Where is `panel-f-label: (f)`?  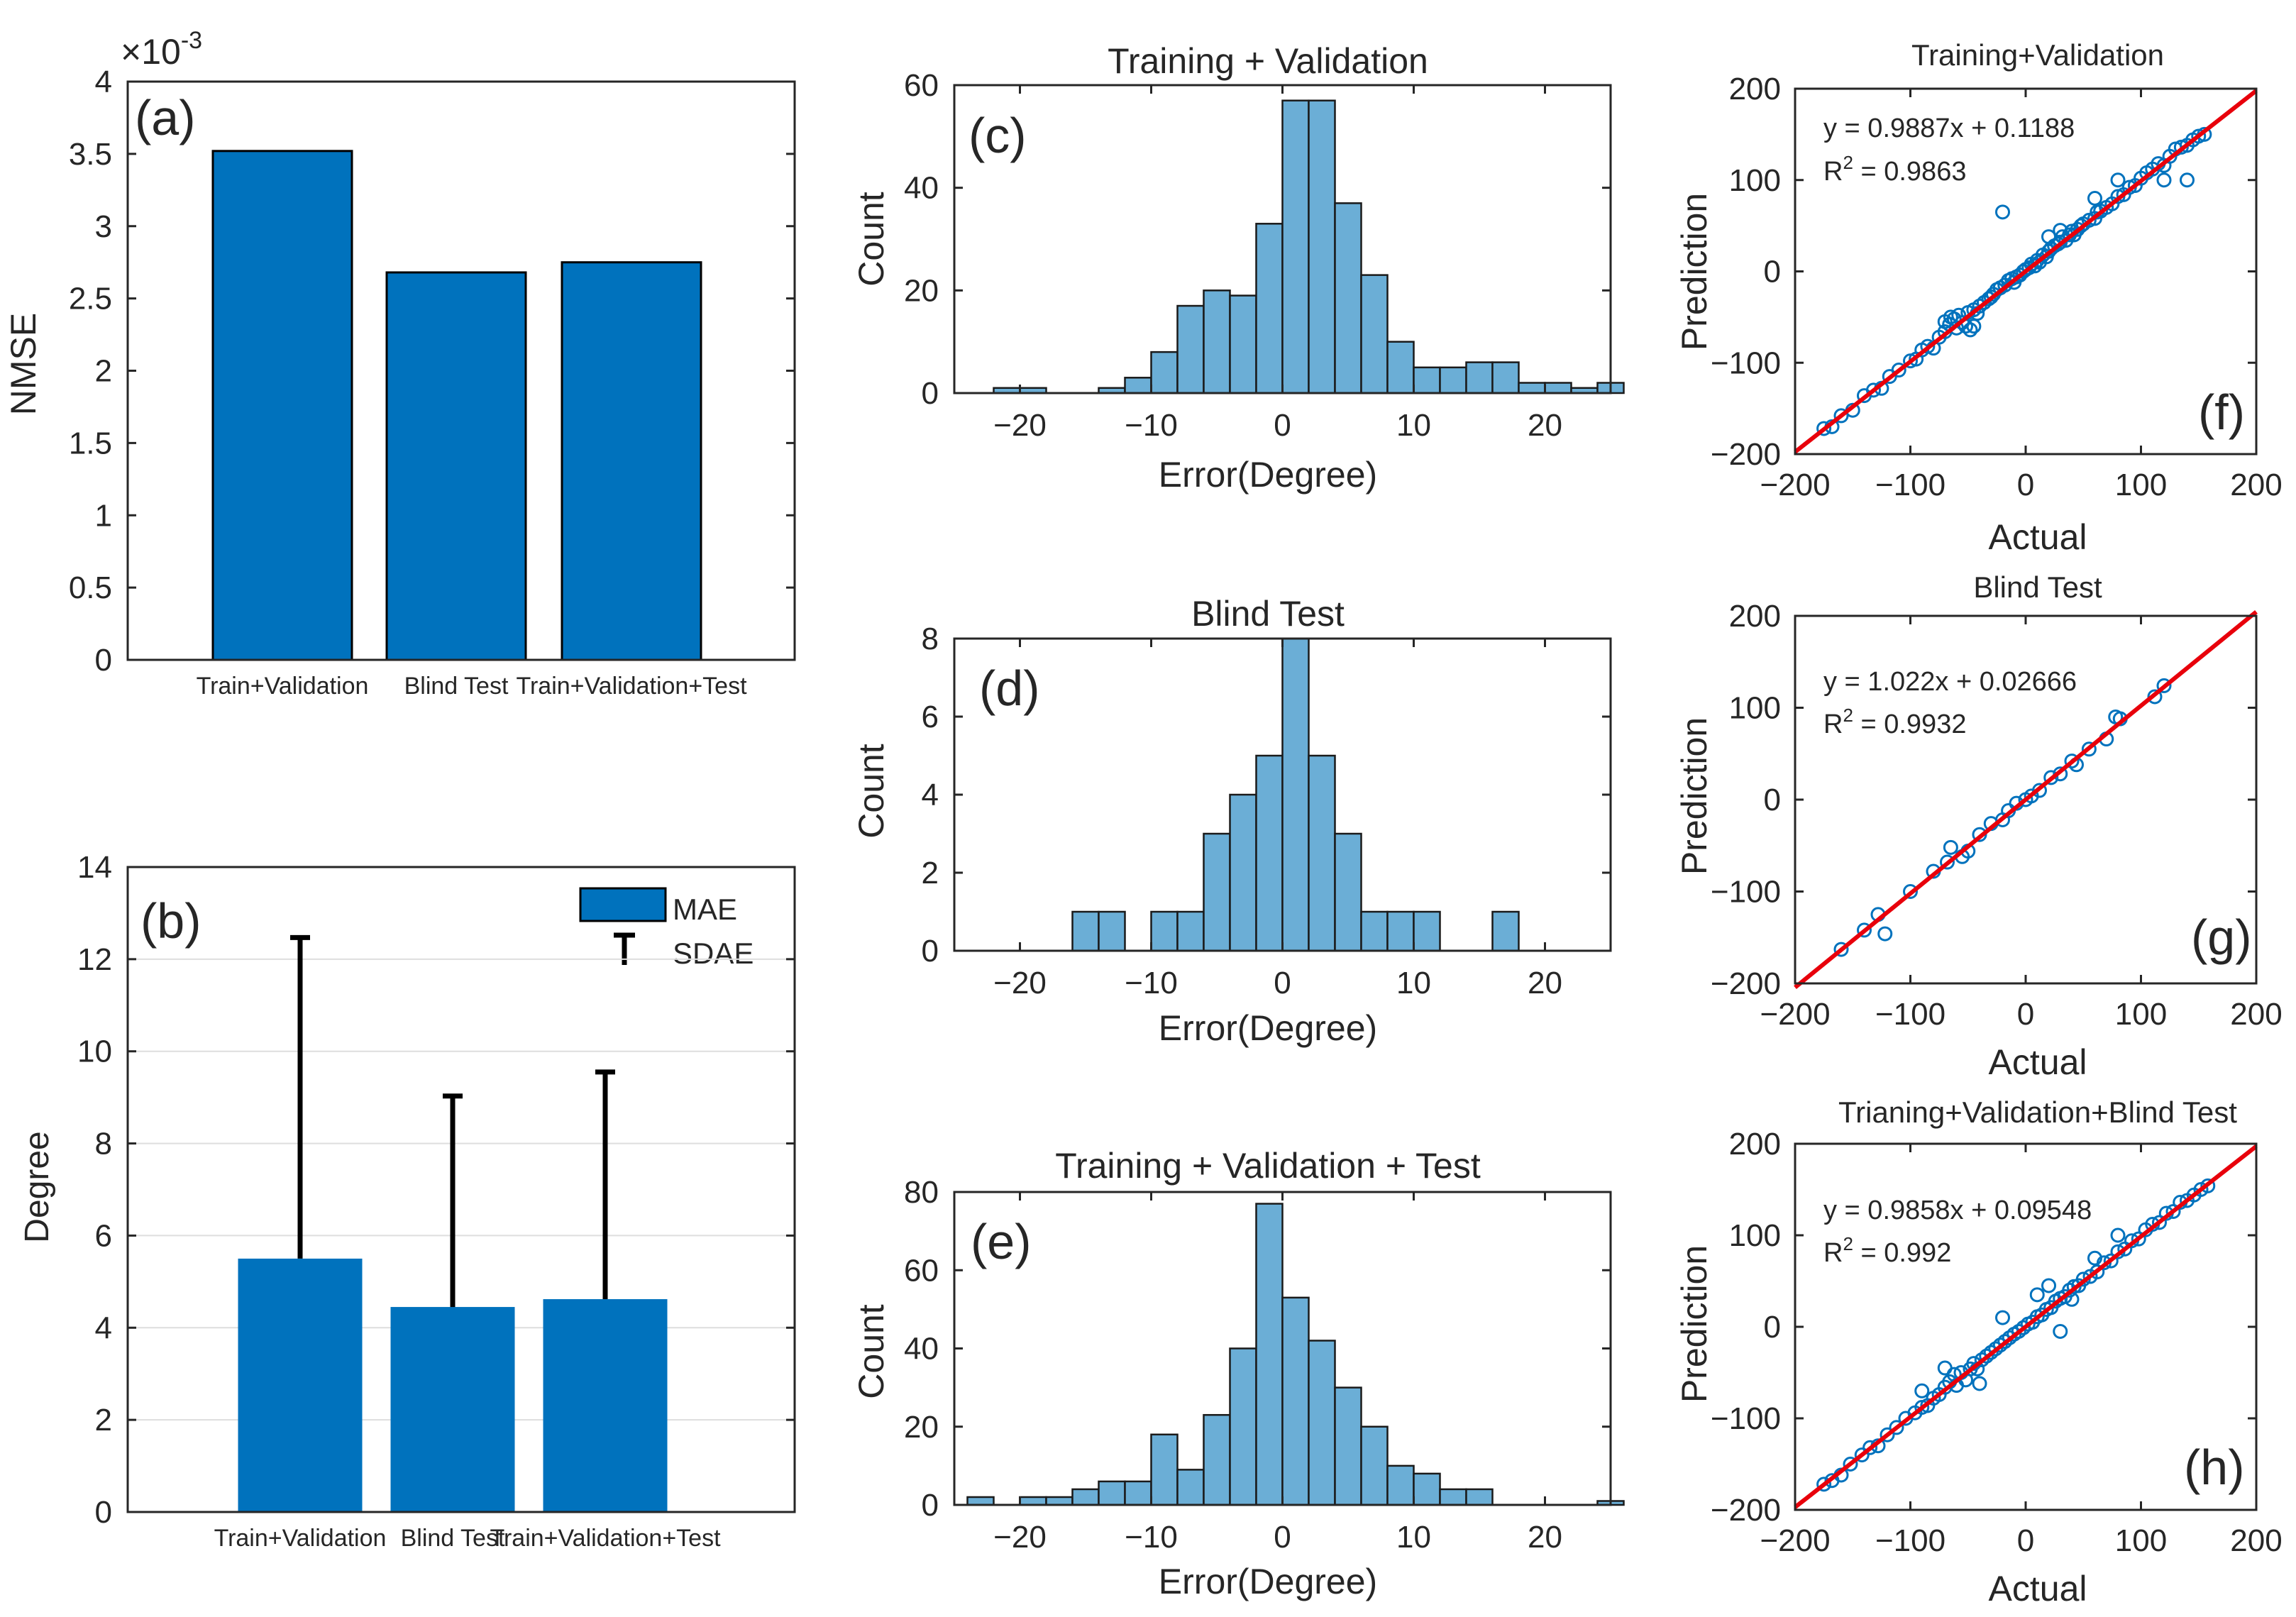
panel-f-label: (f) is located at coordinates (2221, 412).